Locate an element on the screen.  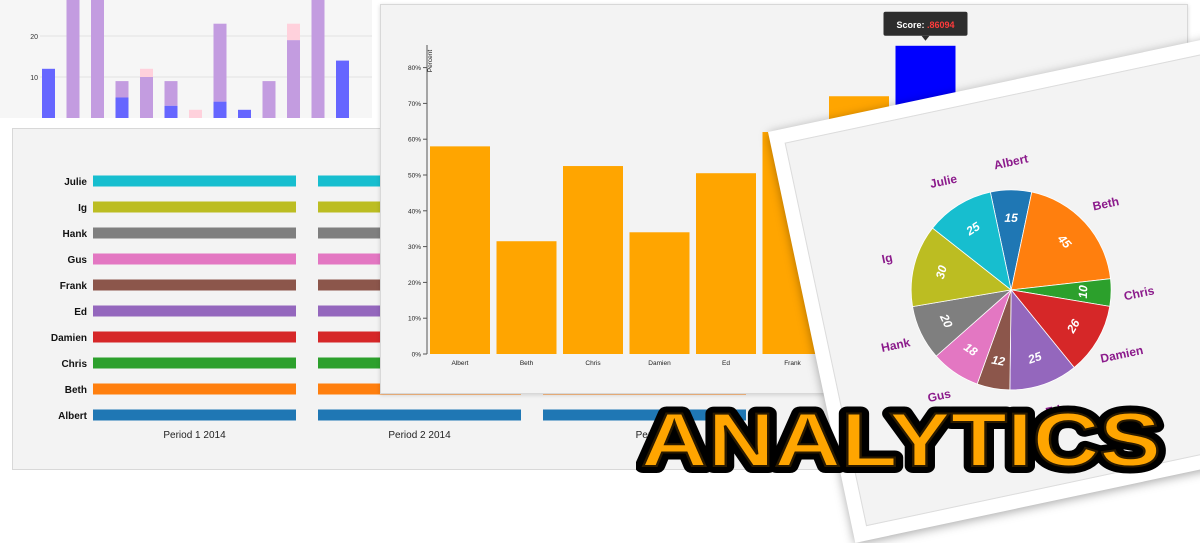
x-tick-label: Albert is located at coordinates (460, 363).